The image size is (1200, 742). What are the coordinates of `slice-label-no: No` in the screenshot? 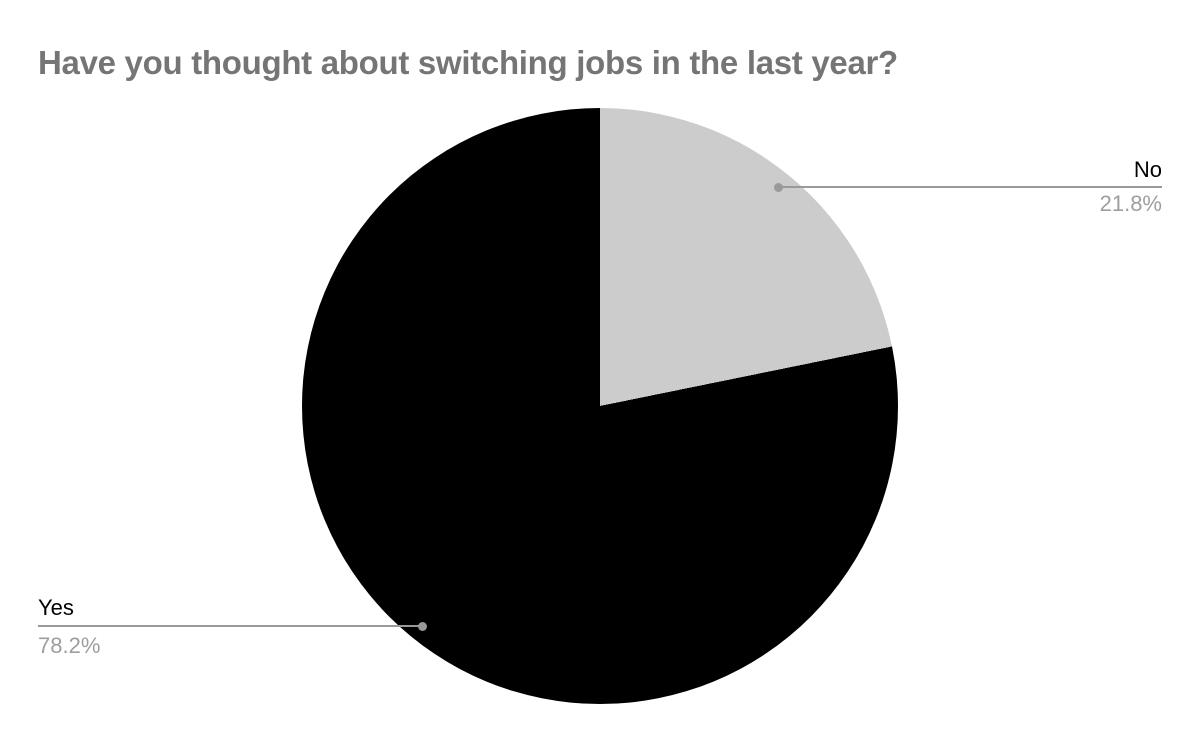 It's located at (1147, 169).